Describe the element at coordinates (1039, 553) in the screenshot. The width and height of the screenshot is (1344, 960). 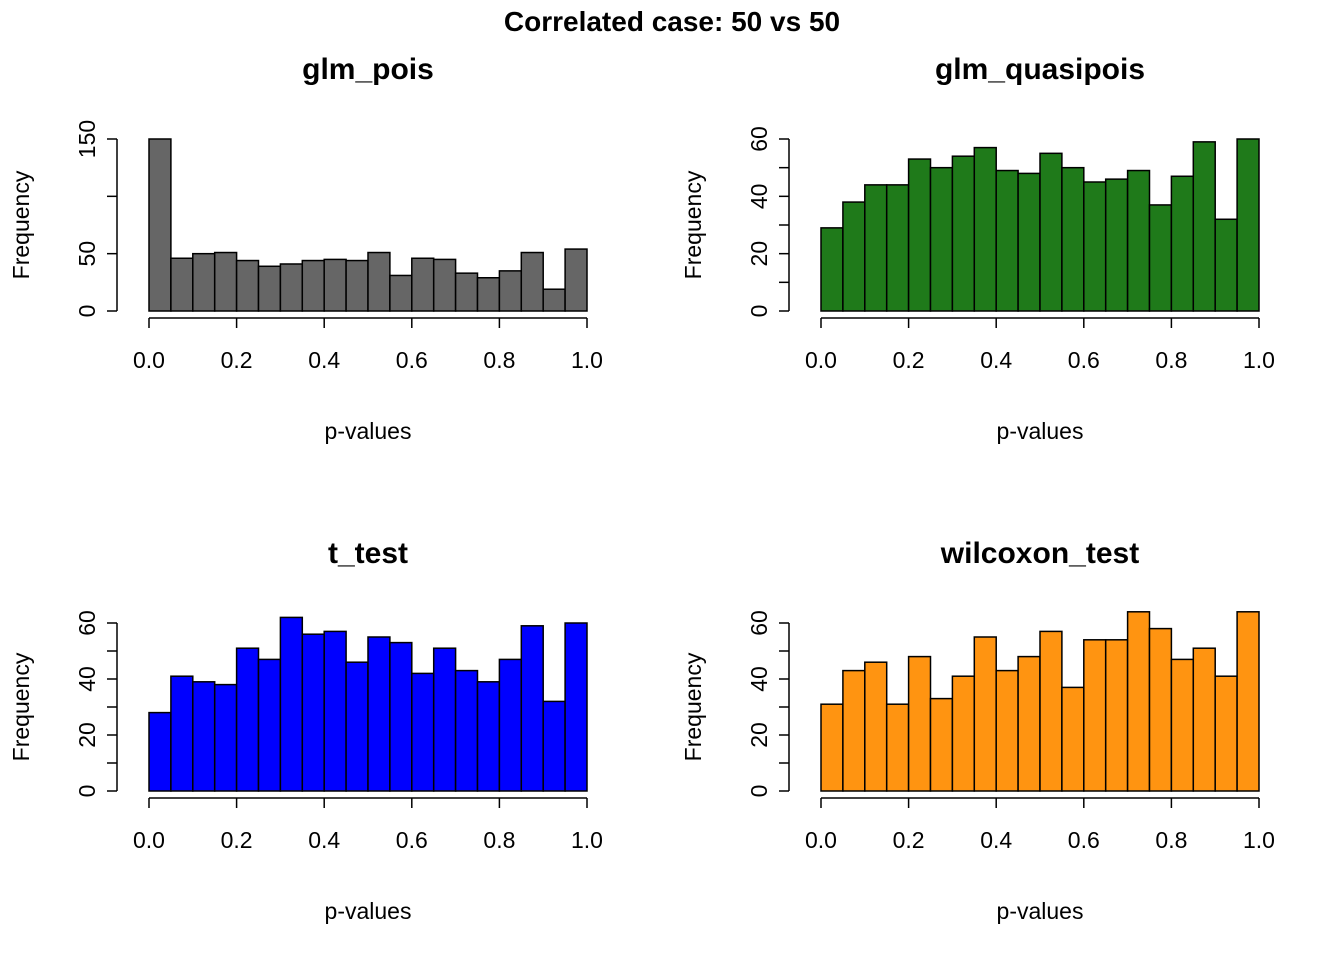
I see `panel-title: wilcoxon_test` at that location.